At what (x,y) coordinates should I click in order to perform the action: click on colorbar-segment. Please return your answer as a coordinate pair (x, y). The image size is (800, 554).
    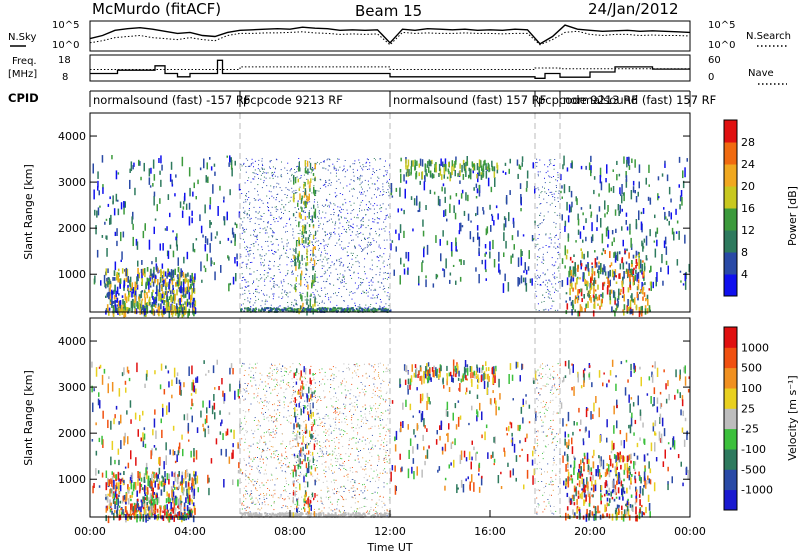
    Looking at the image, I should click on (730, 263).